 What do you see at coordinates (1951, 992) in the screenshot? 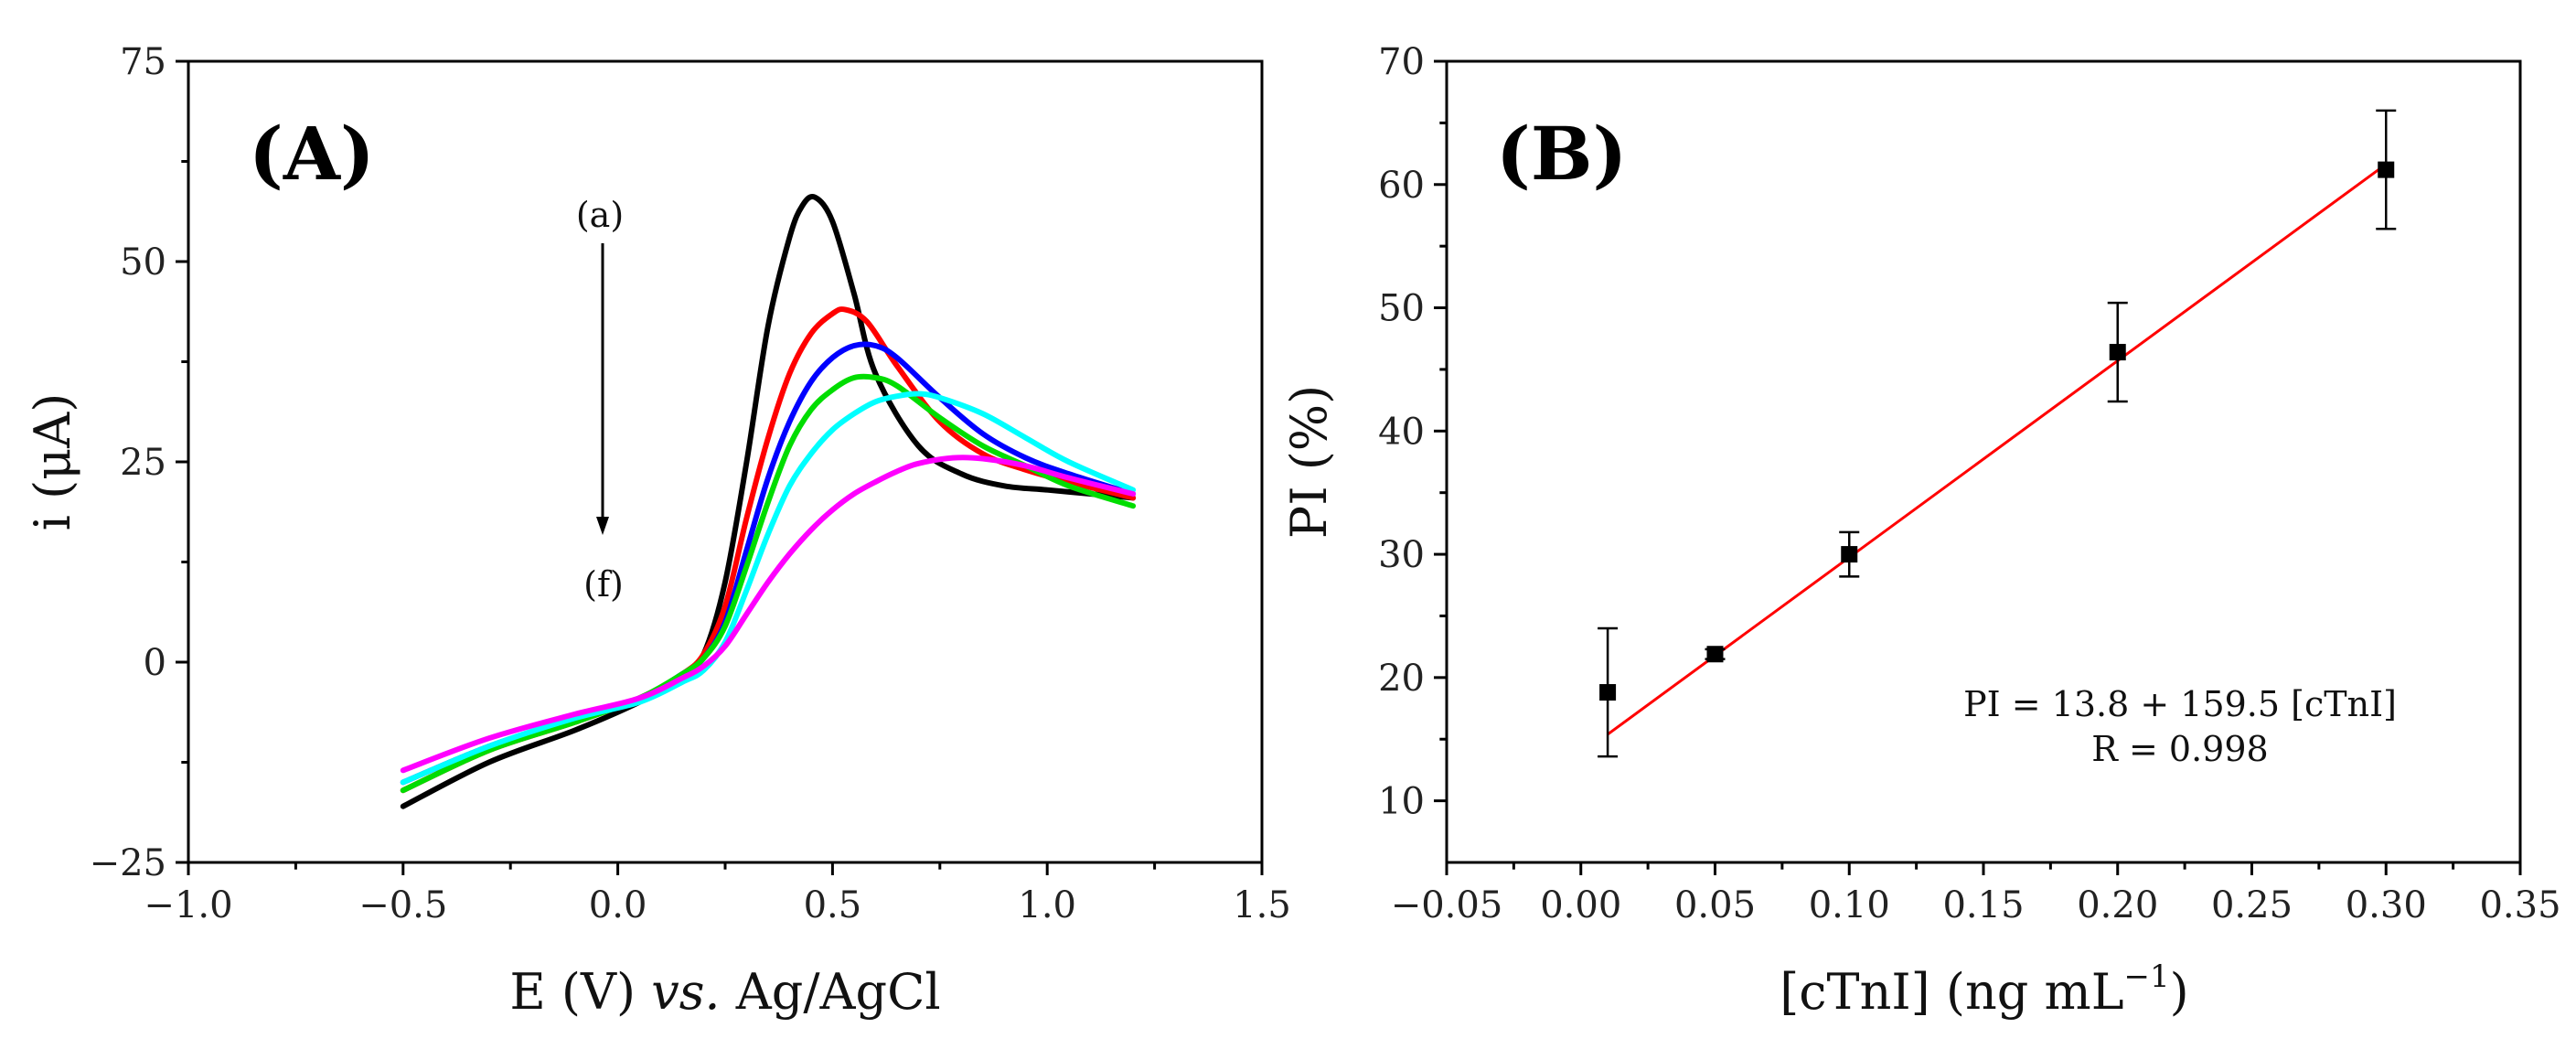
I see `chart-b-x-axis-label-part1: [cTnI] (ng mL` at bounding box center [1951, 992].